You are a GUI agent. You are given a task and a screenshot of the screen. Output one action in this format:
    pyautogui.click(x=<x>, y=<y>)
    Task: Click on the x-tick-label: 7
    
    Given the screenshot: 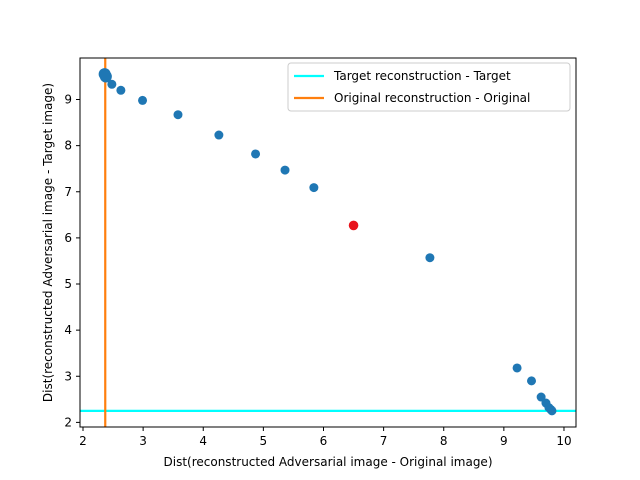 What is the action you would take?
    pyautogui.click(x=384, y=441)
    